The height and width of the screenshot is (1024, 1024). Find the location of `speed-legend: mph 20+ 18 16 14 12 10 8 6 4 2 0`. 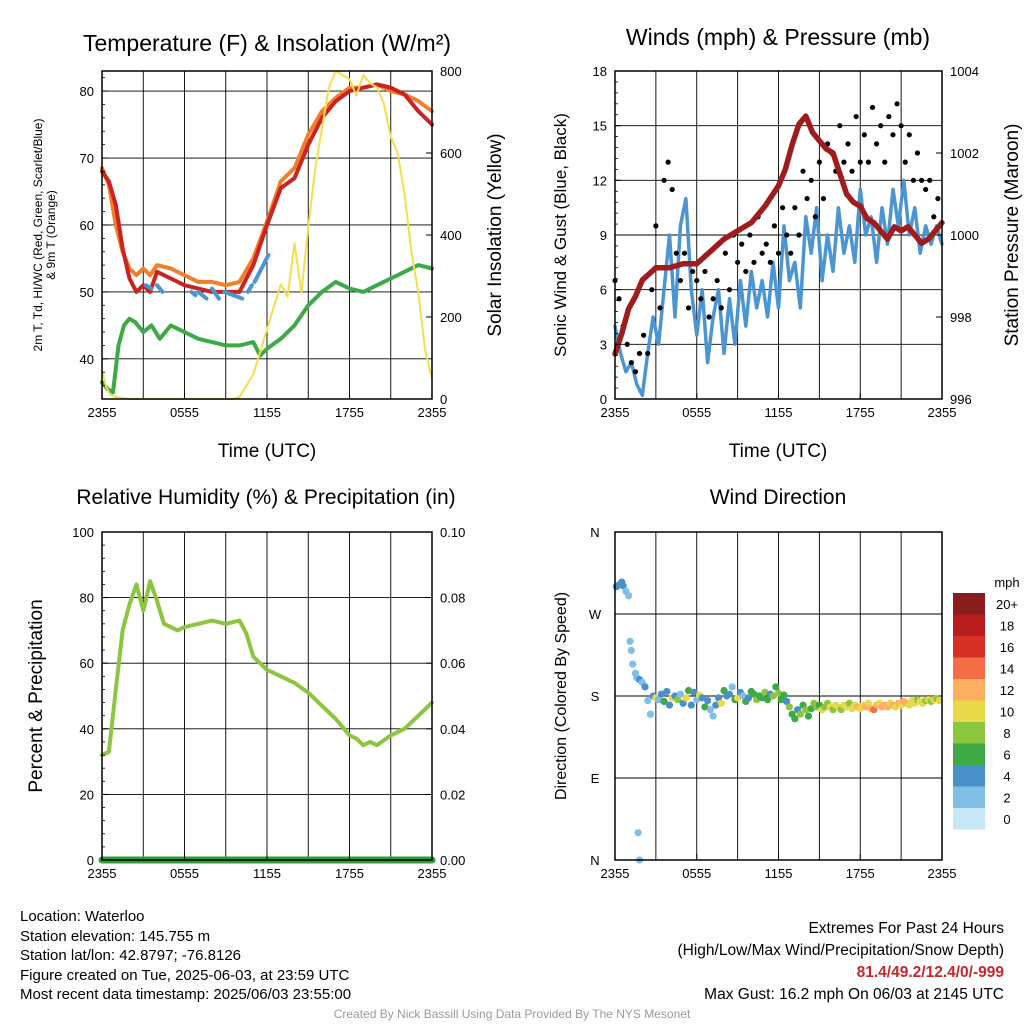

speed-legend: mph 20+ 18 16 14 12 10 8 6 4 2 0 is located at coordinates (986, 702).